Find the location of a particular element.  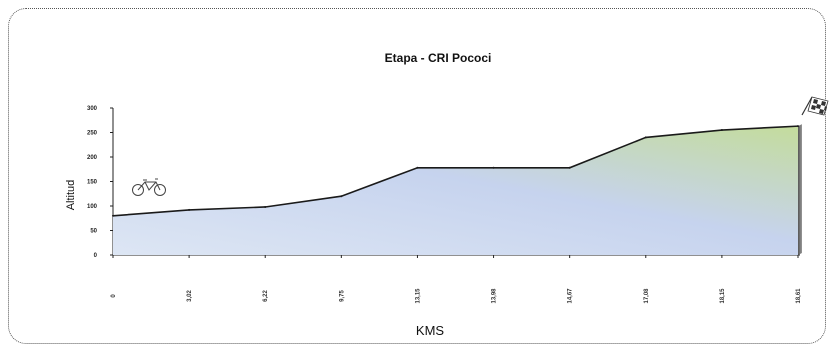

x-tick-label: 17,08 is located at coordinates (647, 296).